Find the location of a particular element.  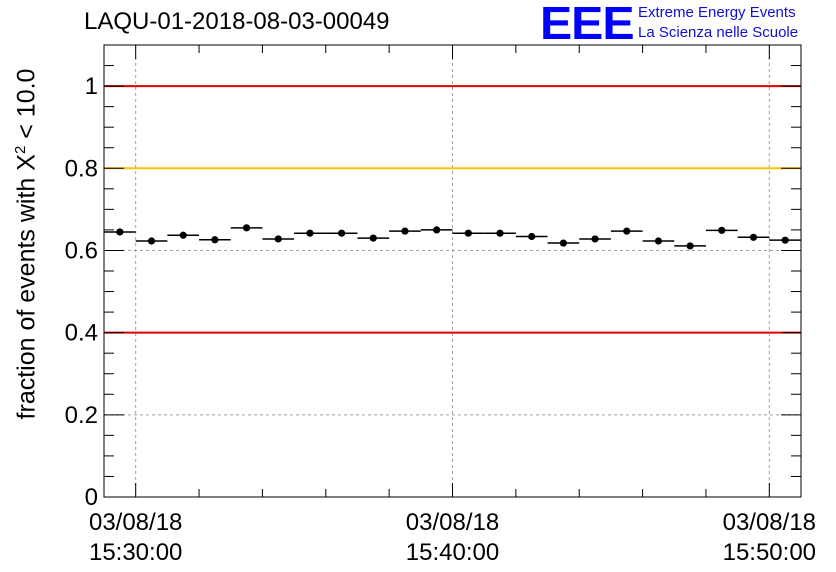

y-axis-label: fraction of events with X2 < 10.0 is located at coordinates (27, 244).